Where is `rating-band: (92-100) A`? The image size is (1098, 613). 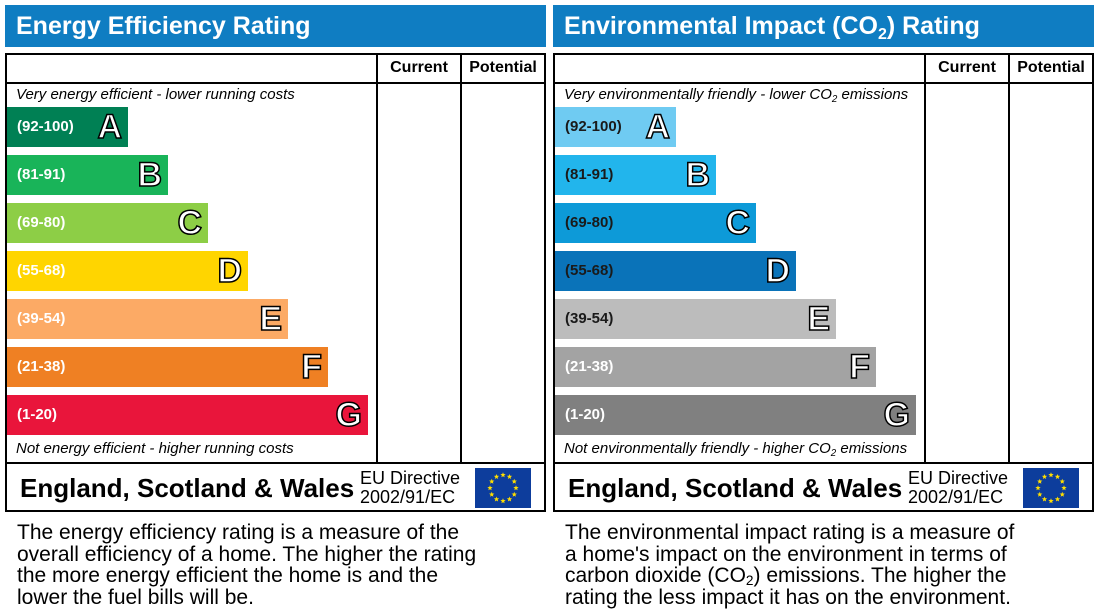
rating-band: (92-100) A is located at coordinates (67, 127).